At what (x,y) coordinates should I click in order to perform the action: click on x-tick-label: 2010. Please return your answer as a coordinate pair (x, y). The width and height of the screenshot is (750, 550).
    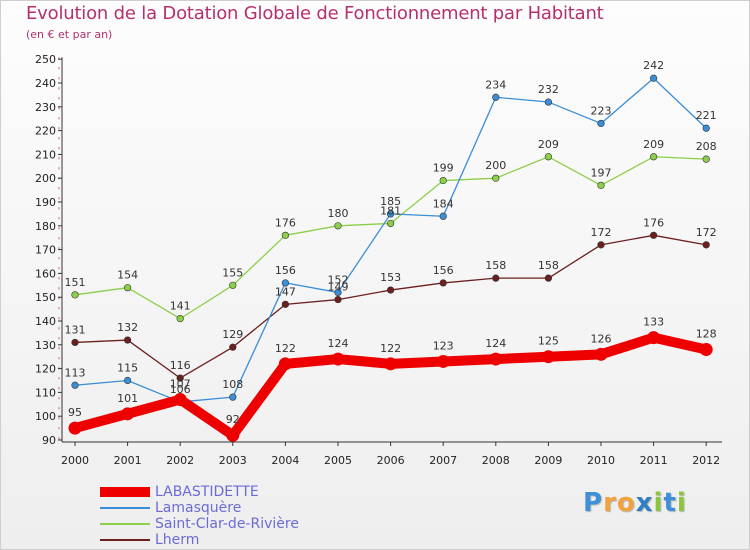
    Looking at the image, I should click on (601, 460).